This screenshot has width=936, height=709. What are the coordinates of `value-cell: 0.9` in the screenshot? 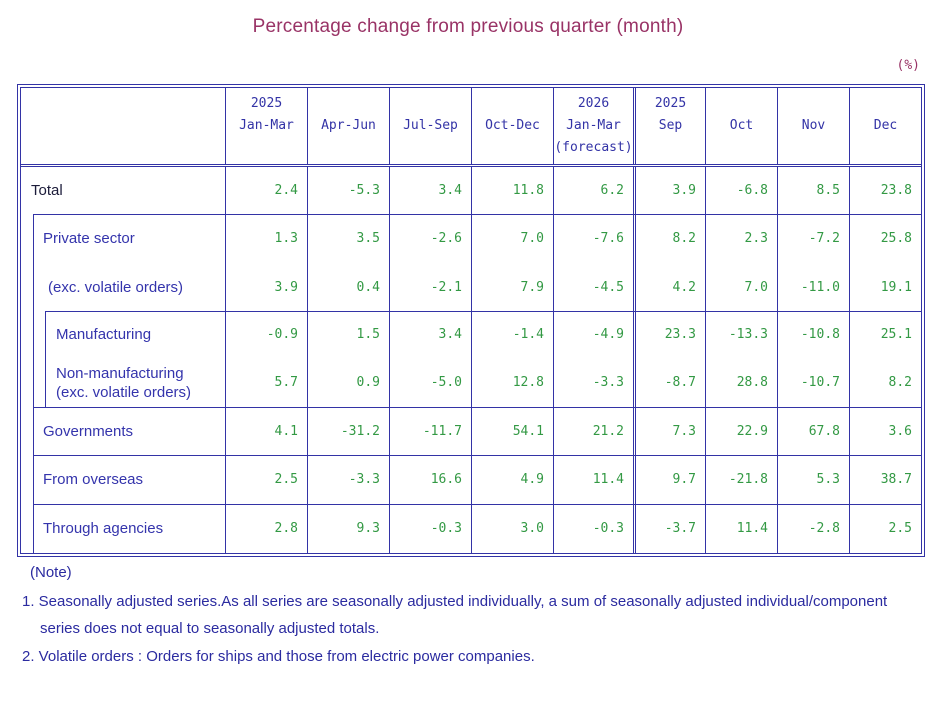 It's located at (348, 382).